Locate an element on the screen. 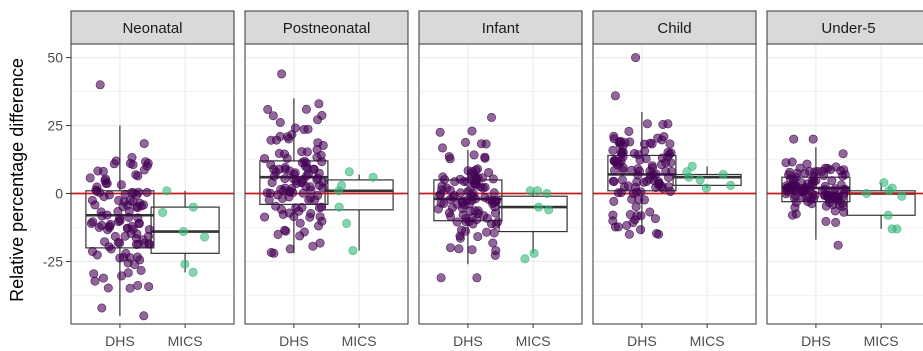 The image size is (923, 351). facet-label: Child is located at coordinates (674, 28).